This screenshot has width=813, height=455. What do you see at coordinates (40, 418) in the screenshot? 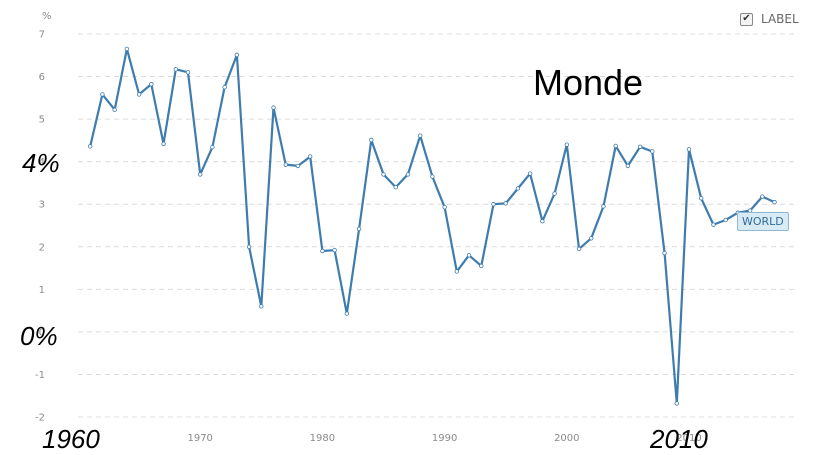
I see `y-tick-label: -2` at bounding box center [40, 418].